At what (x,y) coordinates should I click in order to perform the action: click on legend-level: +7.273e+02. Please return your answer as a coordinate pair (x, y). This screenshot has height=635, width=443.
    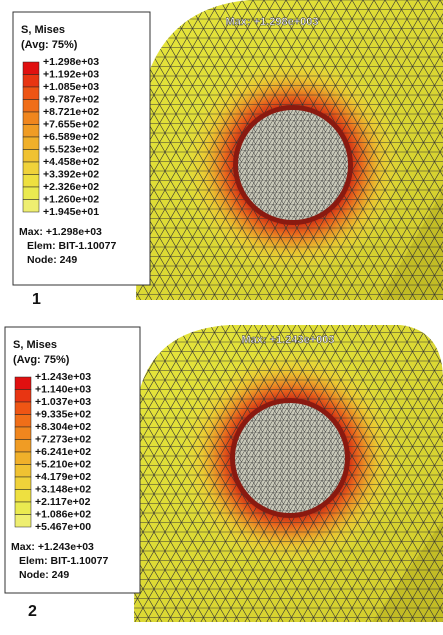
    Looking at the image, I should click on (63, 439).